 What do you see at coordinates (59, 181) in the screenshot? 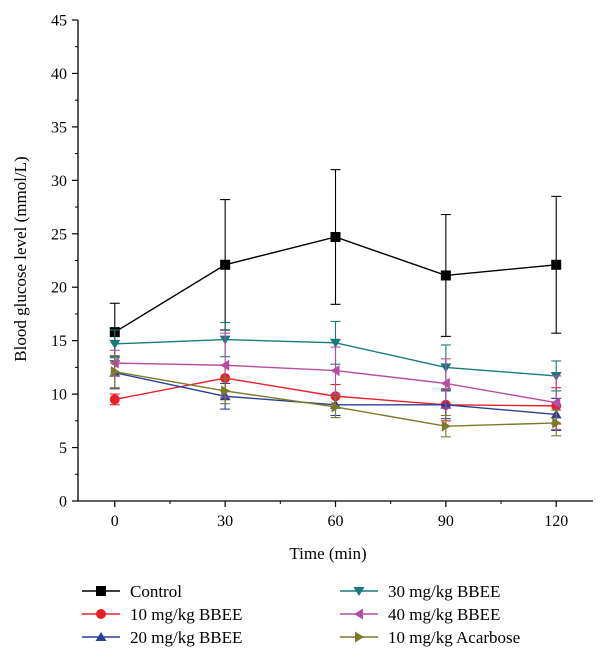
I see `y-tick-label: 30` at bounding box center [59, 181].